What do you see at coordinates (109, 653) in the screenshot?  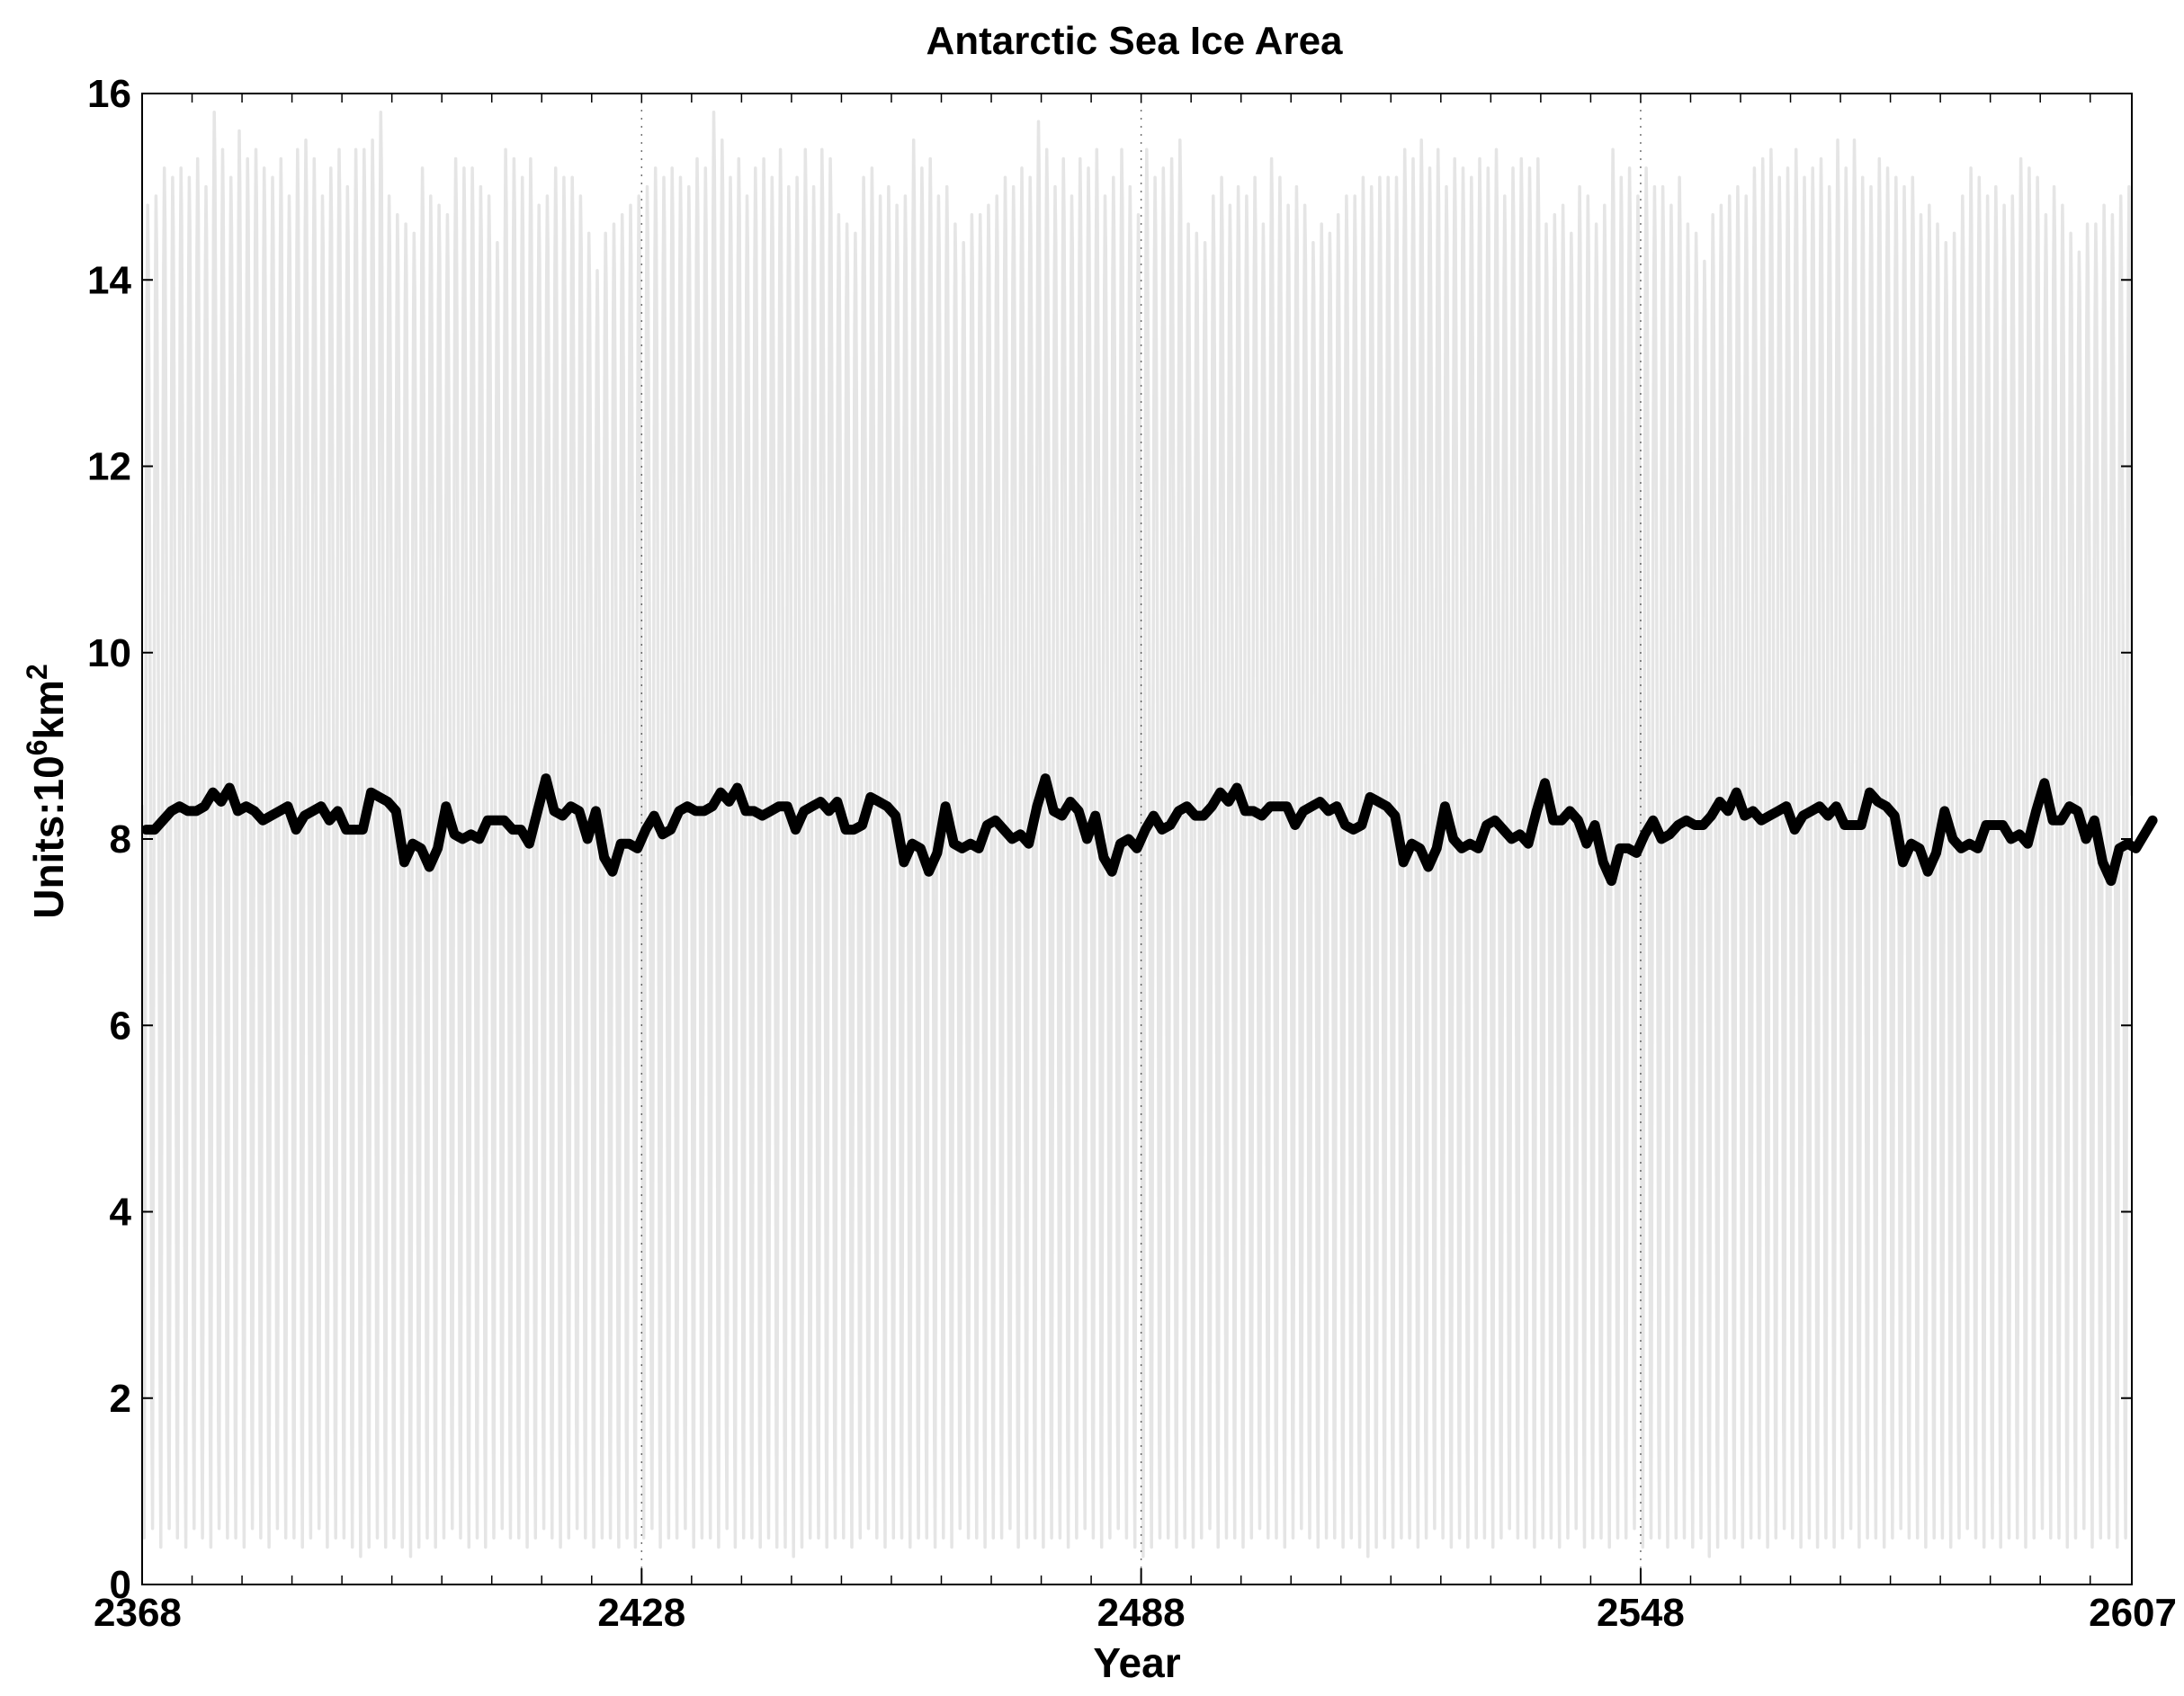 I see `y-tick-label: 10` at bounding box center [109, 653].